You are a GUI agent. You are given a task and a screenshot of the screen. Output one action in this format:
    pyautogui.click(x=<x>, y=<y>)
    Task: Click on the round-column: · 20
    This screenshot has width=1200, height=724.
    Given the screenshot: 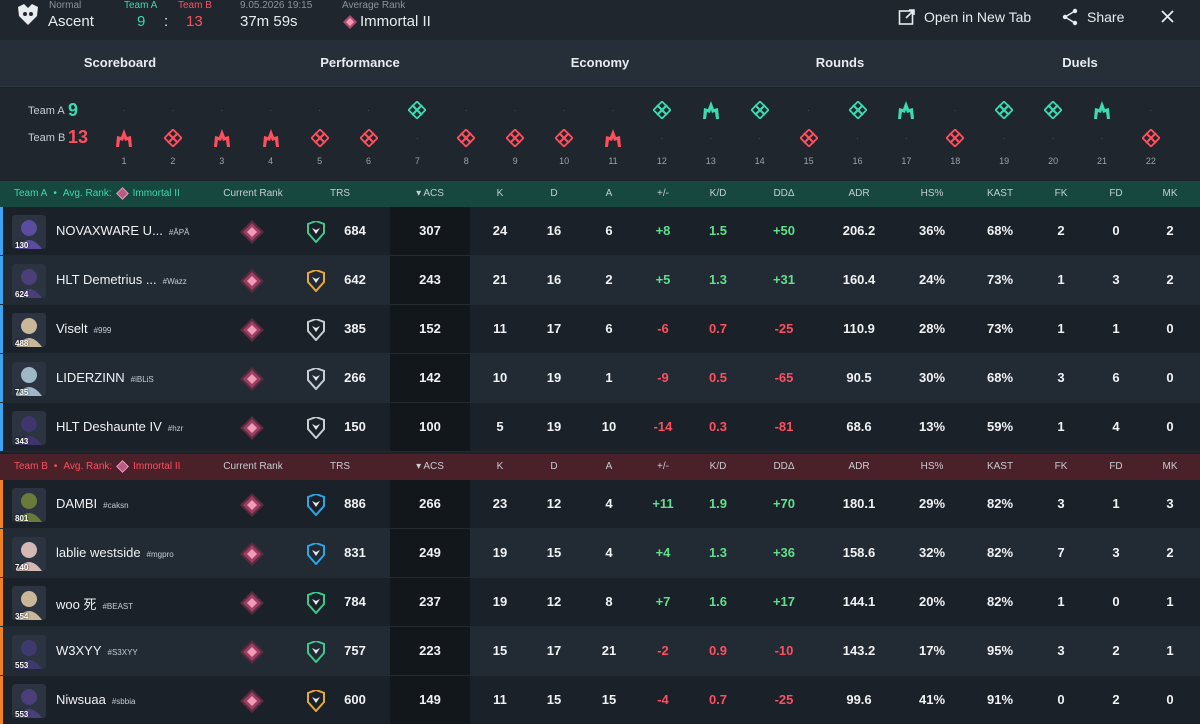 What is the action you would take?
    pyautogui.click(x=1053, y=128)
    